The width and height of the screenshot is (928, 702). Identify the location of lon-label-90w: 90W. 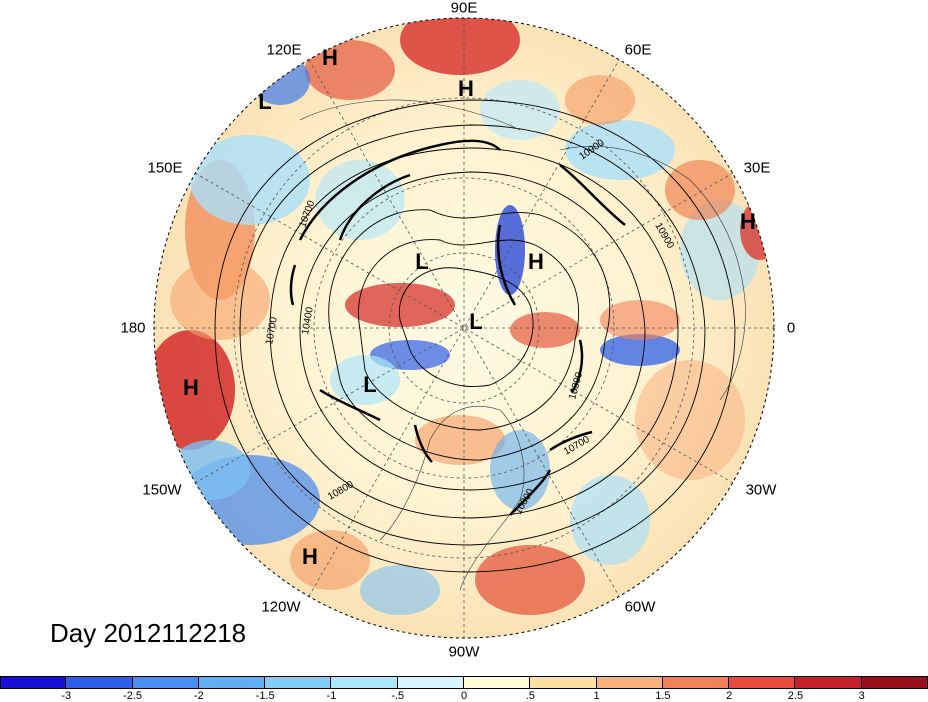
(464, 652).